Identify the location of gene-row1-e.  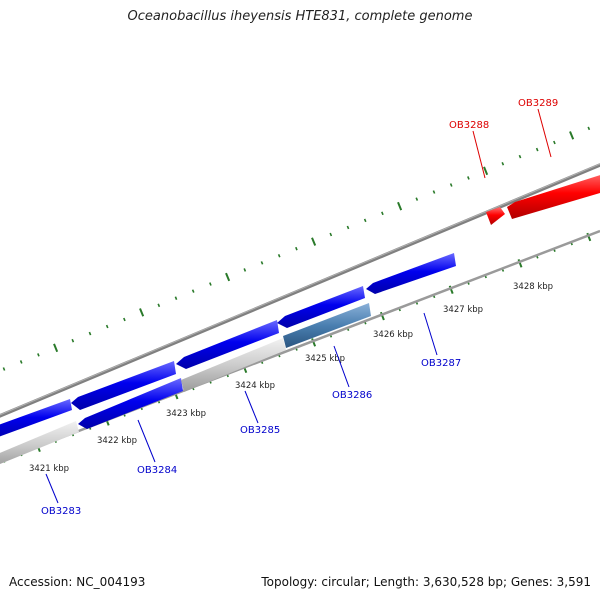
(411, 273).